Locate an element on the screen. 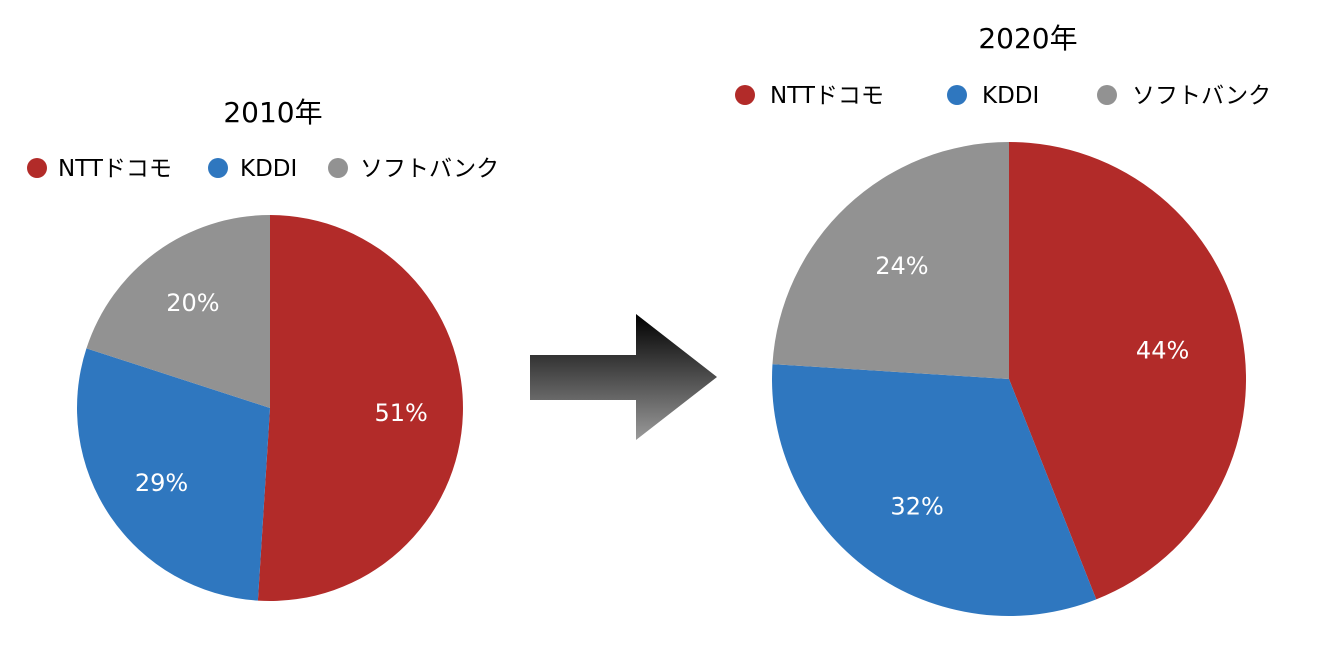 This screenshot has width=1319, height=645. slice-value-label: 29% is located at coordinates (161, 483).